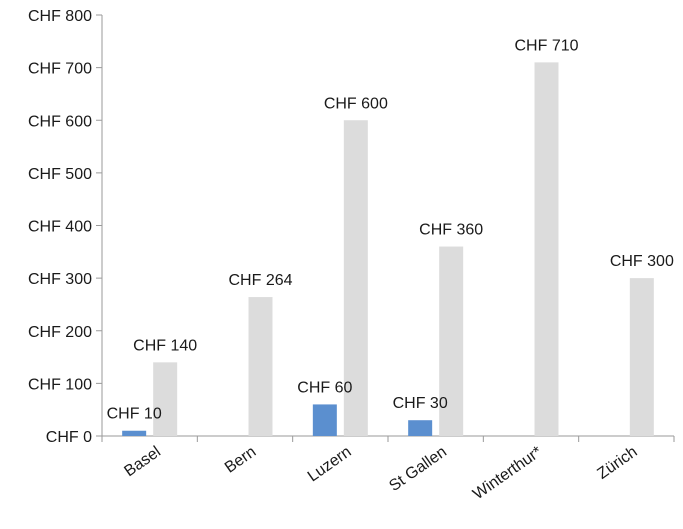  I want to click on bar-data-label: CHF 360, so click(451, 230).